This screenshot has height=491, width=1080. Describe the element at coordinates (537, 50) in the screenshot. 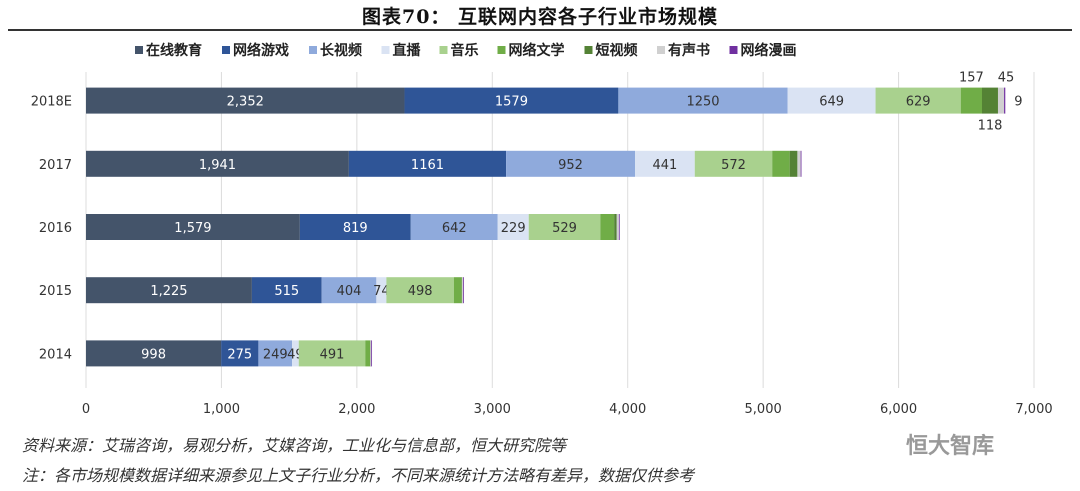

I see `legend-label: 网络文学` at that location.